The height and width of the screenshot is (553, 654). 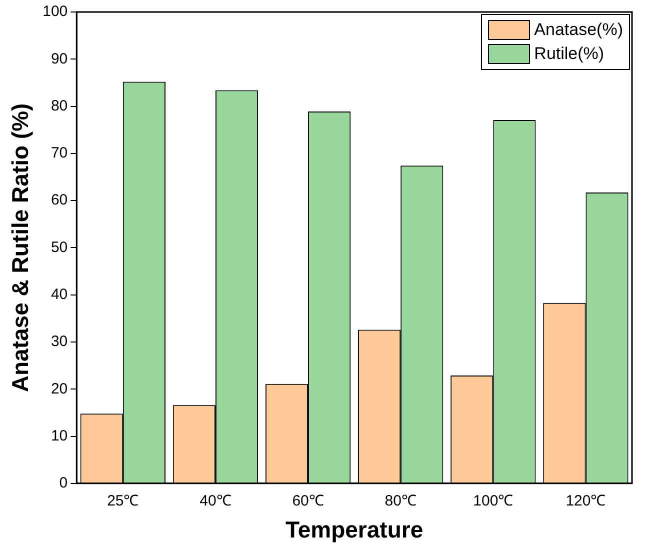 I want to click on y-tick-label: 60, so click(x=59, y=200).